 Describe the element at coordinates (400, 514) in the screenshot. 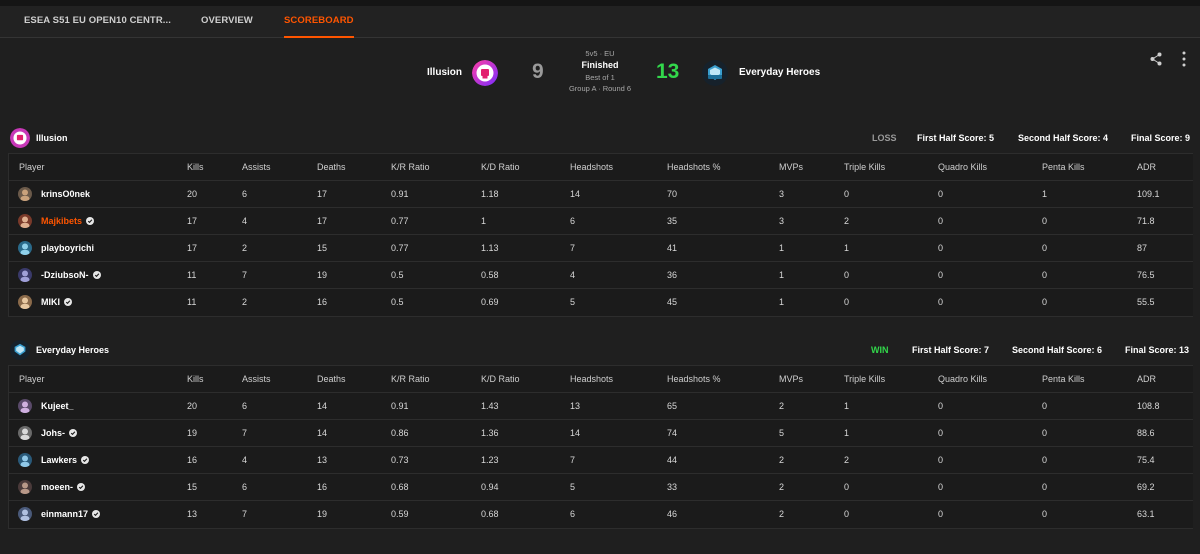

I see `stat-cell: 0.59` at that location.